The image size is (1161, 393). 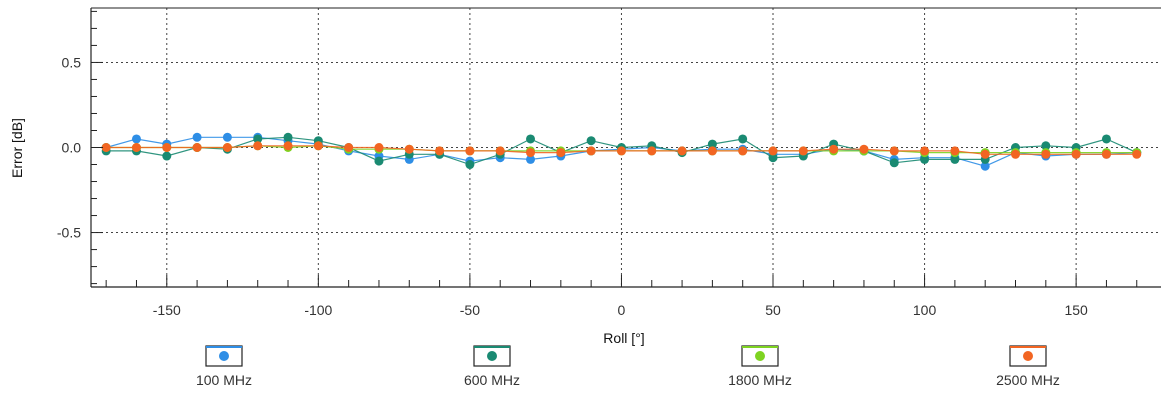 I want to click on legend-item-100-mhz: 100 MHz, so click(x=224, y=366).